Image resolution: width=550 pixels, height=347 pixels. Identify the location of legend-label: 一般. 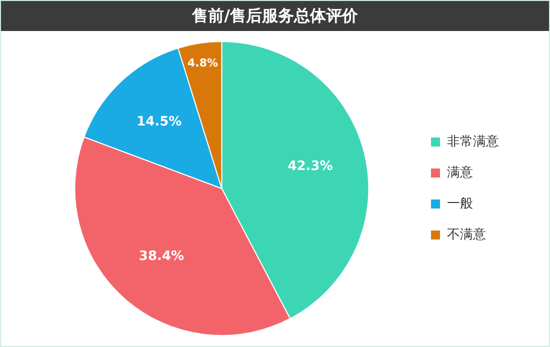
(460, 204).